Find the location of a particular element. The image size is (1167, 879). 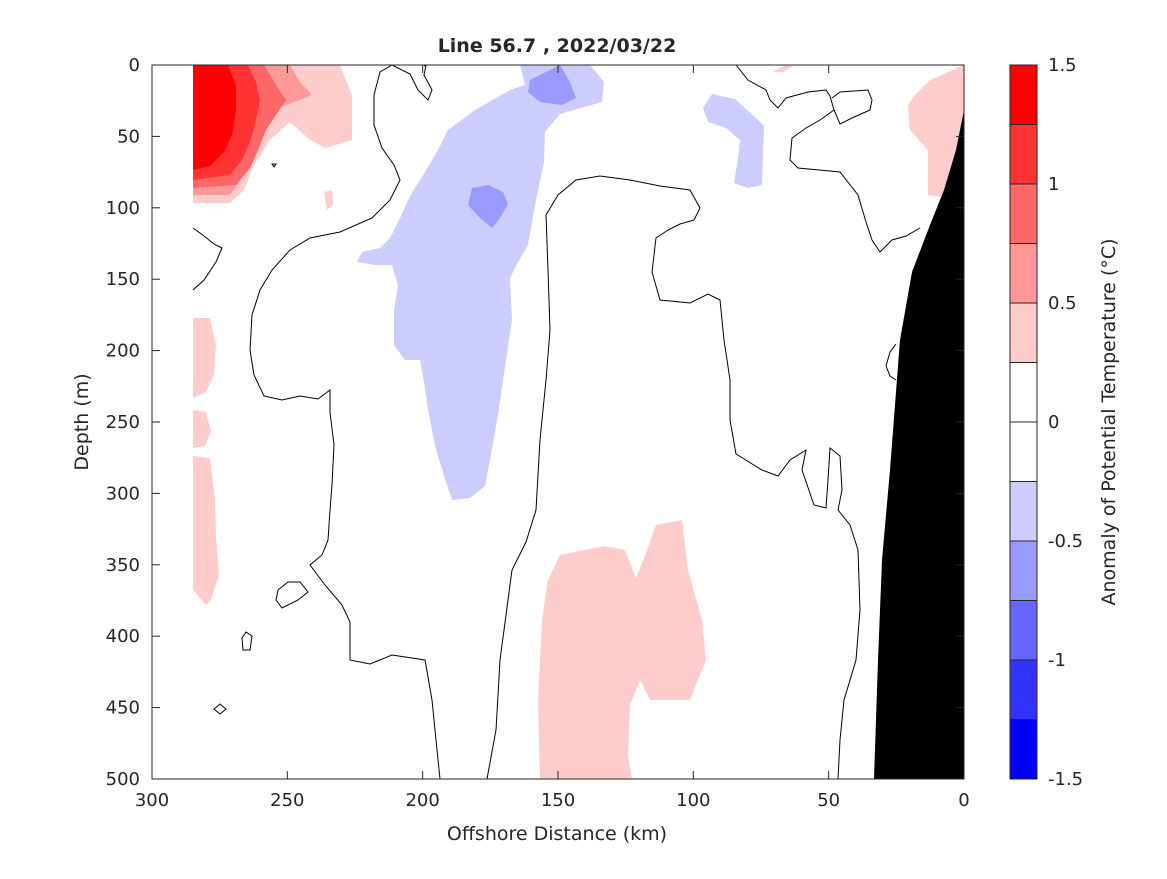

x-tick-label: 0 is located at coordinates (963, 800).